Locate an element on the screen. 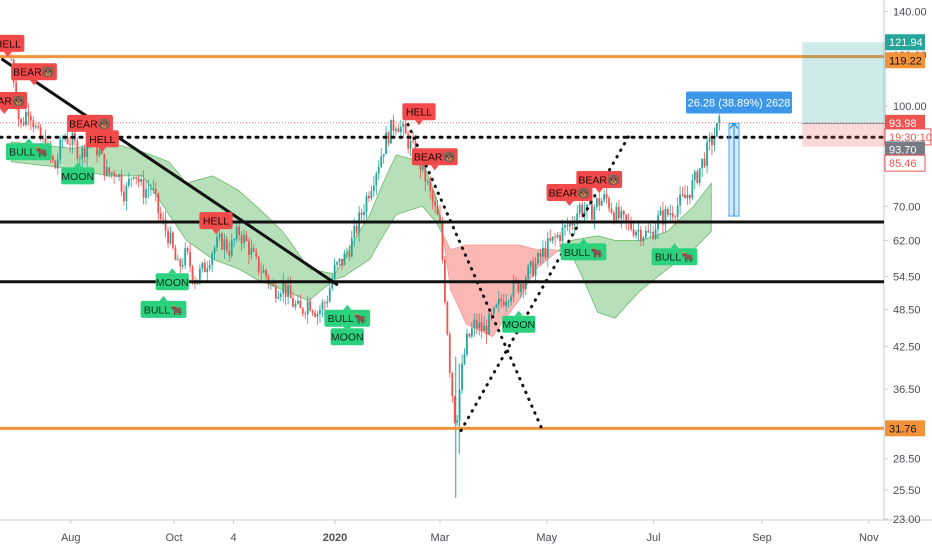 This screenshot has width=932, height=555. price-tag is located at coordinates (905, 60).